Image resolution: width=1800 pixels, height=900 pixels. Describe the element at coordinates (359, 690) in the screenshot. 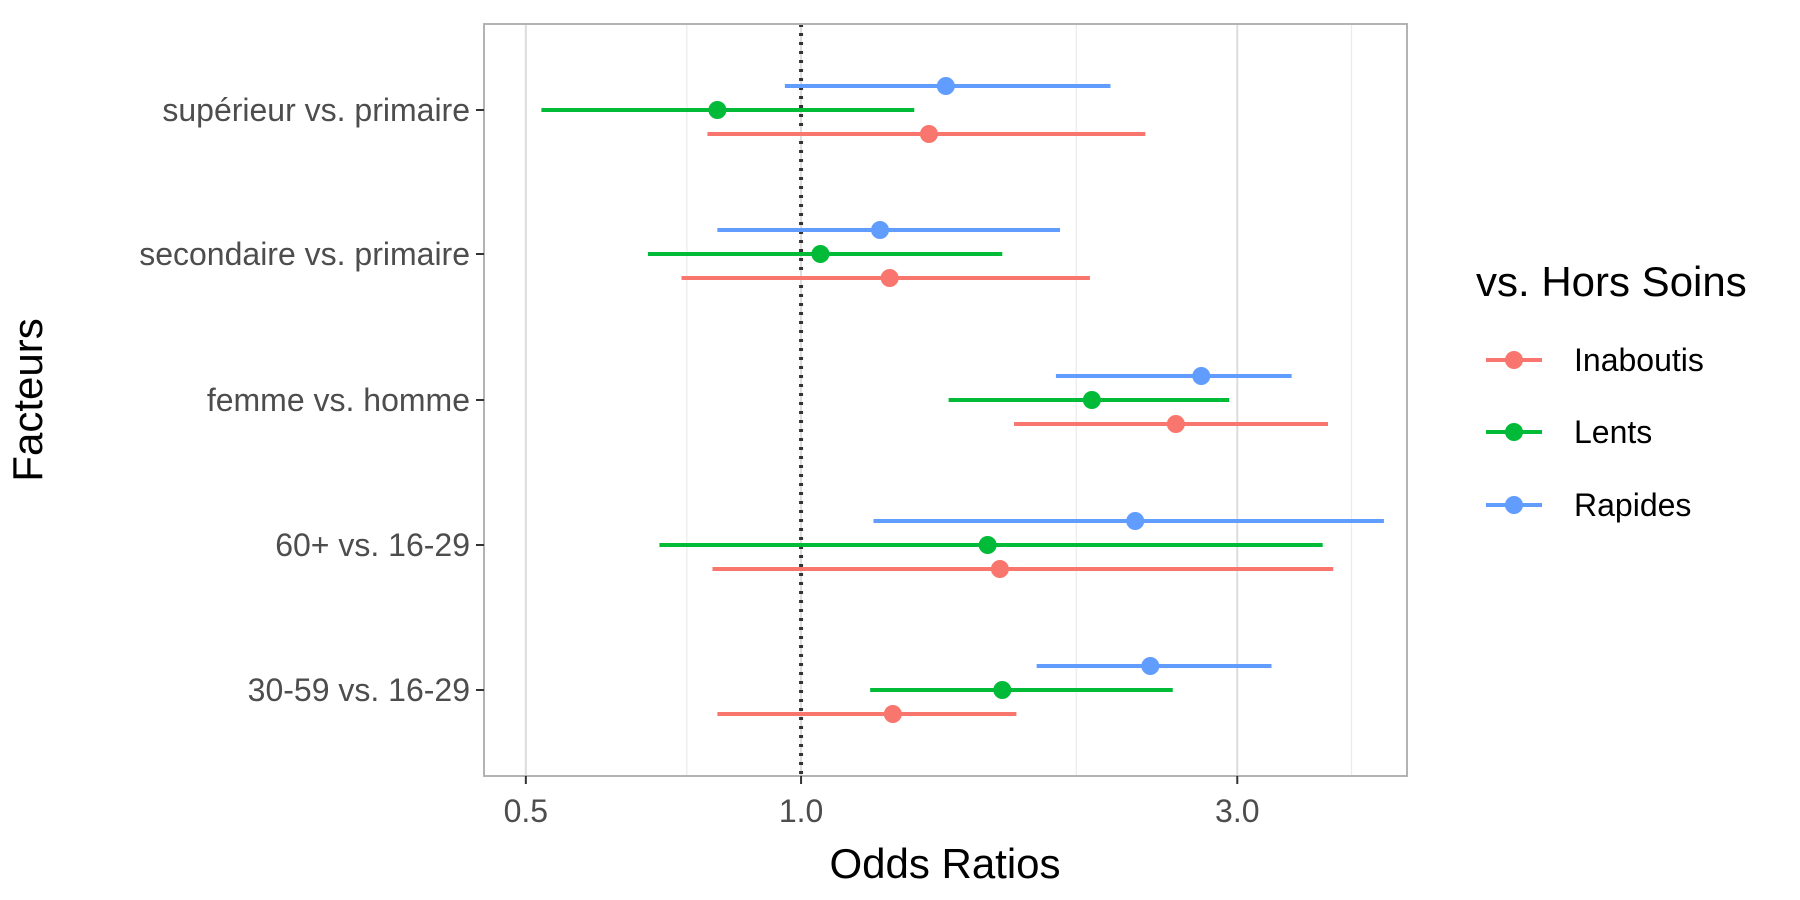

I see `y-tick-label: 30-59 vs. 16-29` at that location.